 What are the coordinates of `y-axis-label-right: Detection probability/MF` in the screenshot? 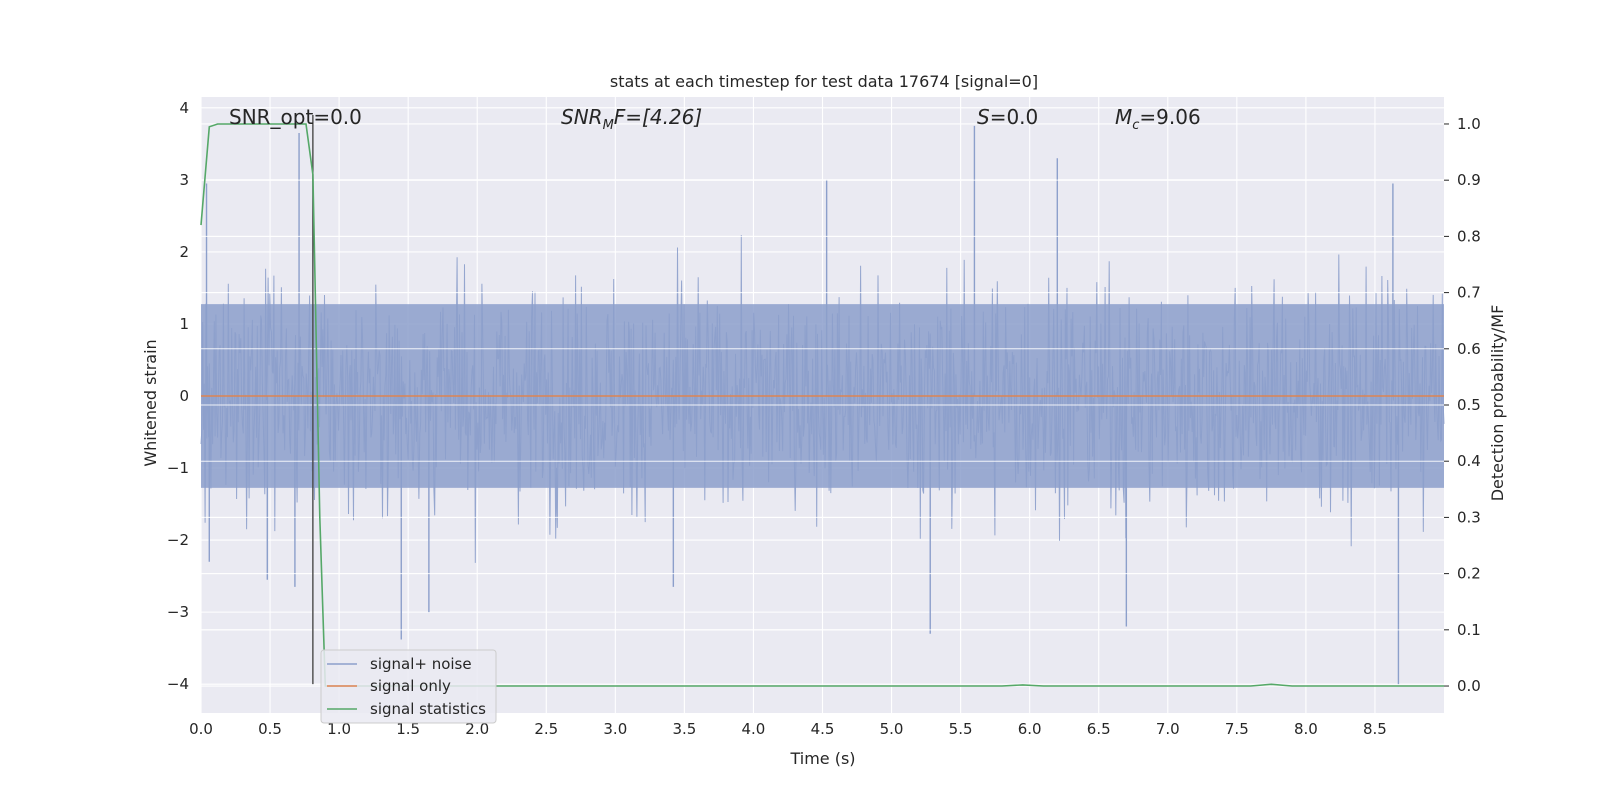 It's located at (1497, 403).